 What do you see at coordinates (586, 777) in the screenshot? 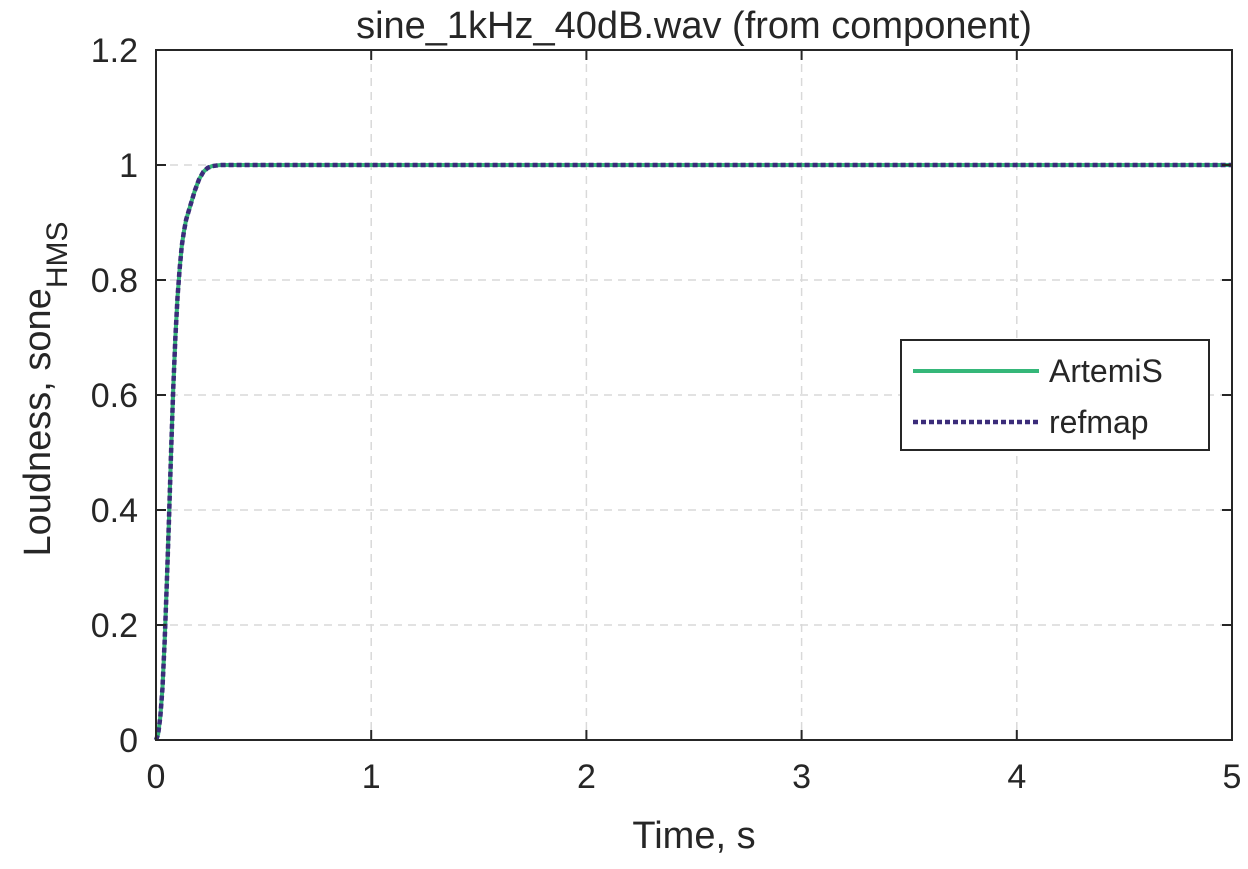
I see `x-tick-label: 2` at bounding box center [586, 777].